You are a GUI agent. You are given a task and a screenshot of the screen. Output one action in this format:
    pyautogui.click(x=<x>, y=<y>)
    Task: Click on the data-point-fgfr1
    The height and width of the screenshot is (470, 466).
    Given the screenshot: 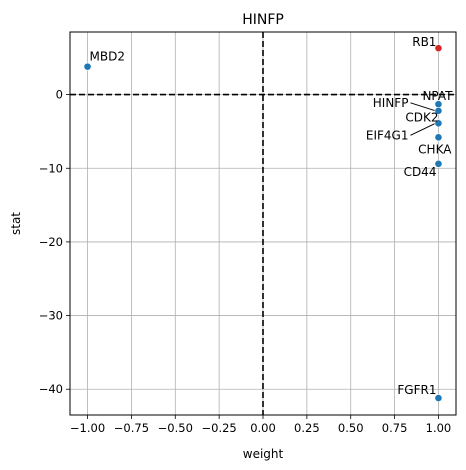 What is the action you would take?
    pyautogui.click(x=438, y=398)
    